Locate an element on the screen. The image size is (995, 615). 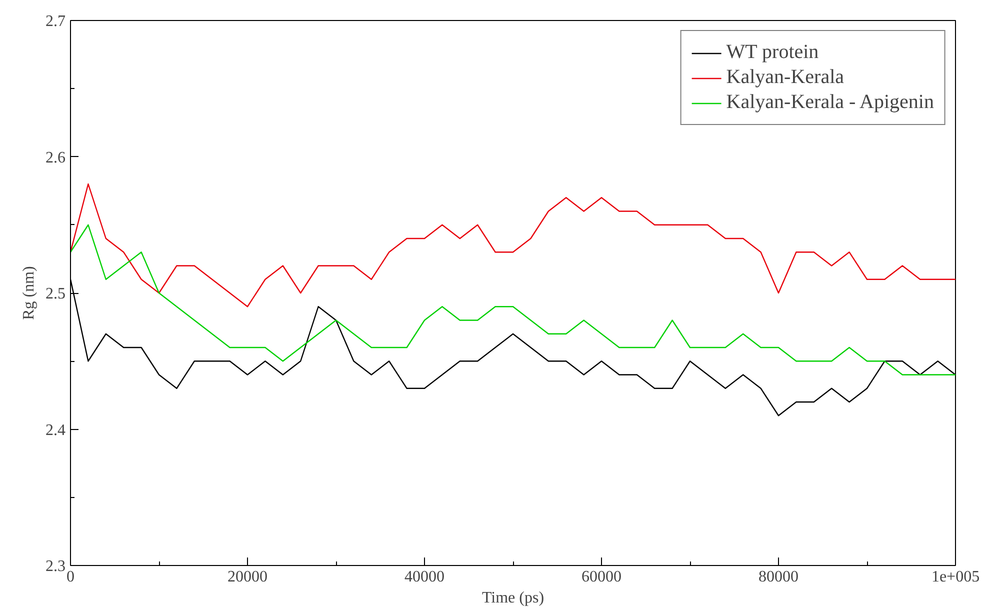
y-axis-title: Rg (nm) is located at coordinates (29, 293).